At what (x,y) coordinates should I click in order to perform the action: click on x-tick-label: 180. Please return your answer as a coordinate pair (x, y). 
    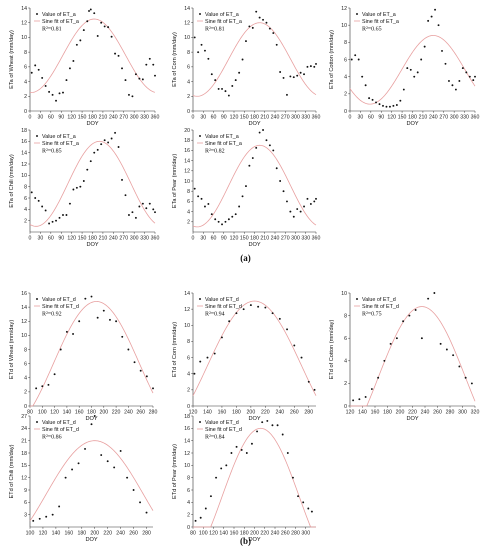
    Looking at the image, I should click on (387, 413).